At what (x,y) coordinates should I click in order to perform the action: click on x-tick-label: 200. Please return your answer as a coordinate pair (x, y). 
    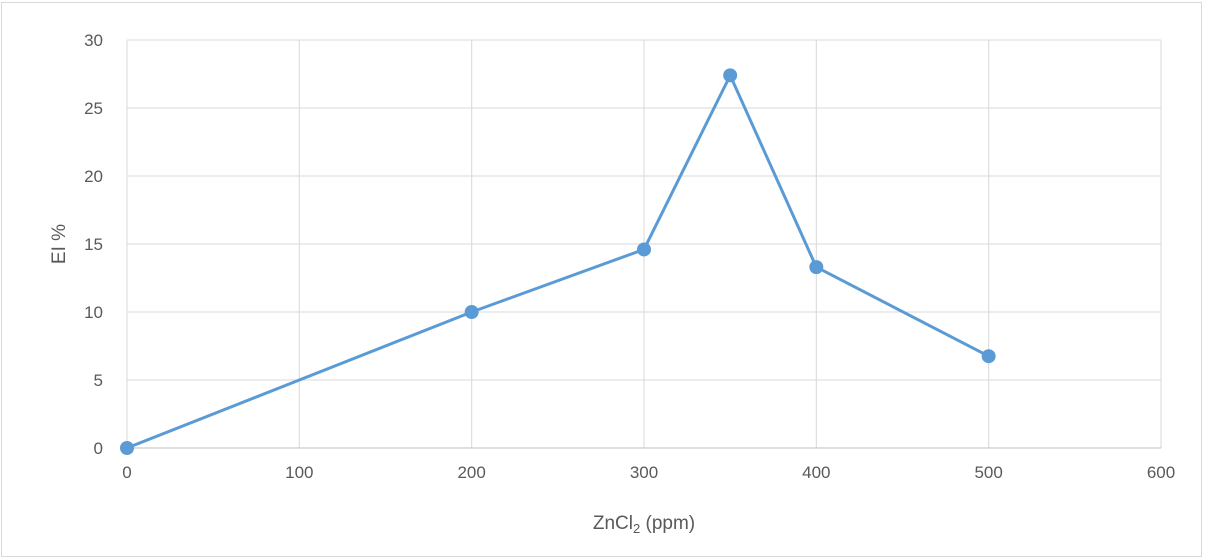
    Looking at the image, I should click on (471, 472).